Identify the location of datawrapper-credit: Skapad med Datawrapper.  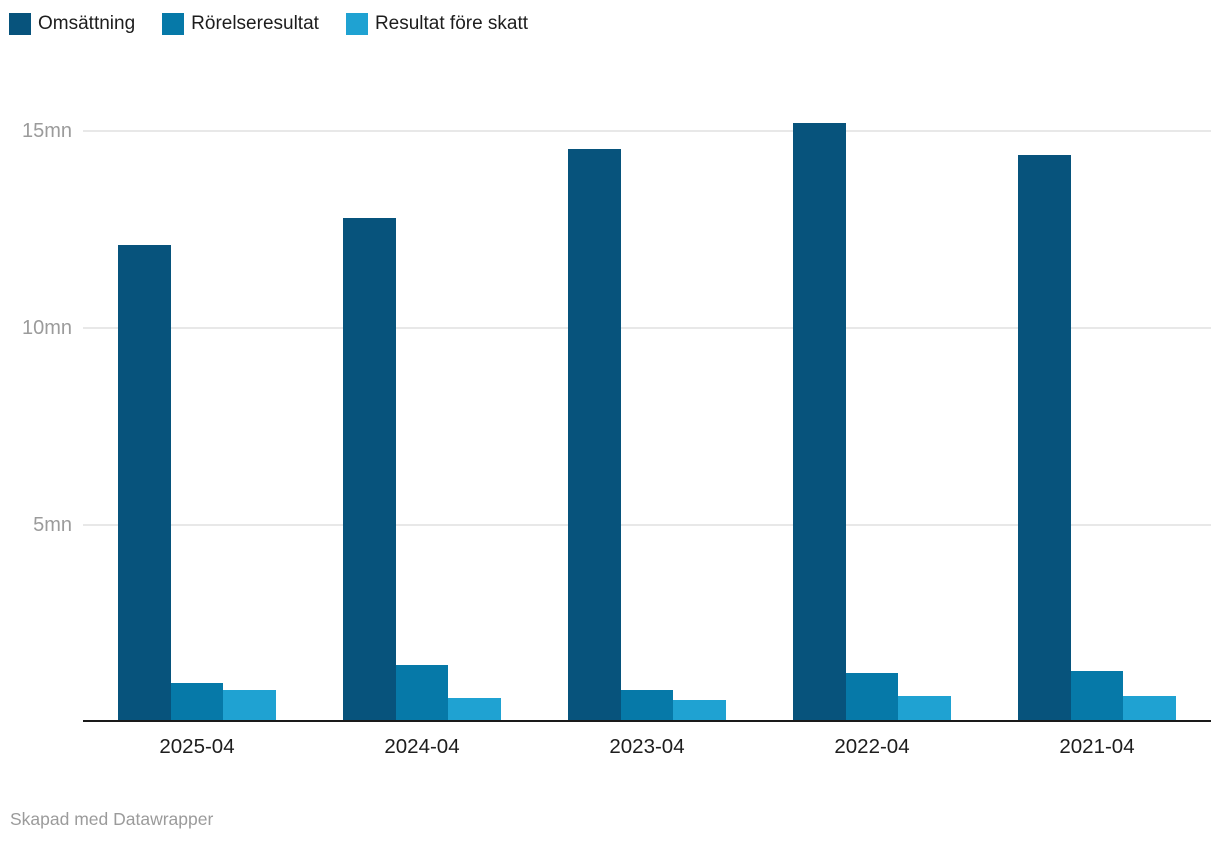
(112, 819).